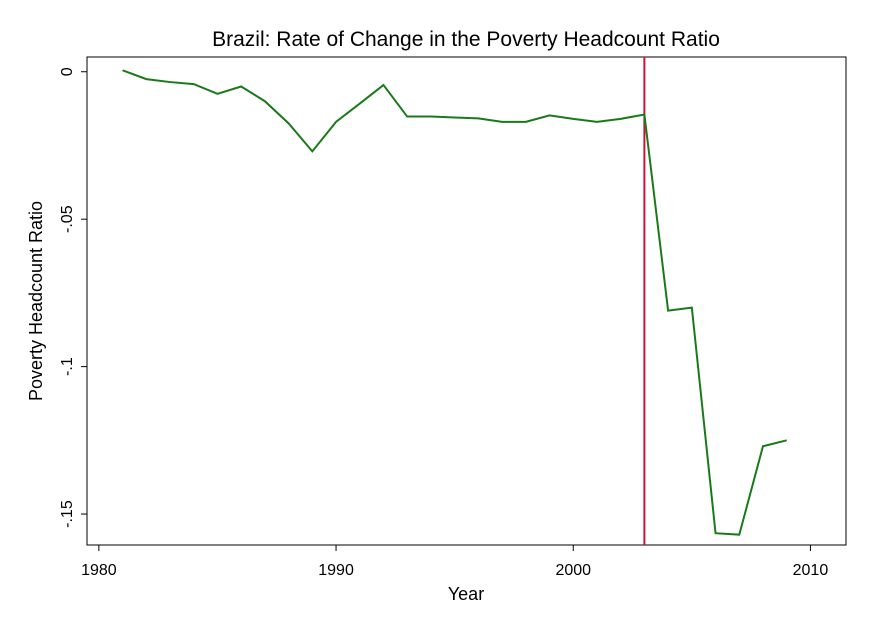  What do you see at coordinates (73, 297) in the screenshot?
I see `y-axis: 0 -.05 -.1 -.15` at bounding box center [73, 297].